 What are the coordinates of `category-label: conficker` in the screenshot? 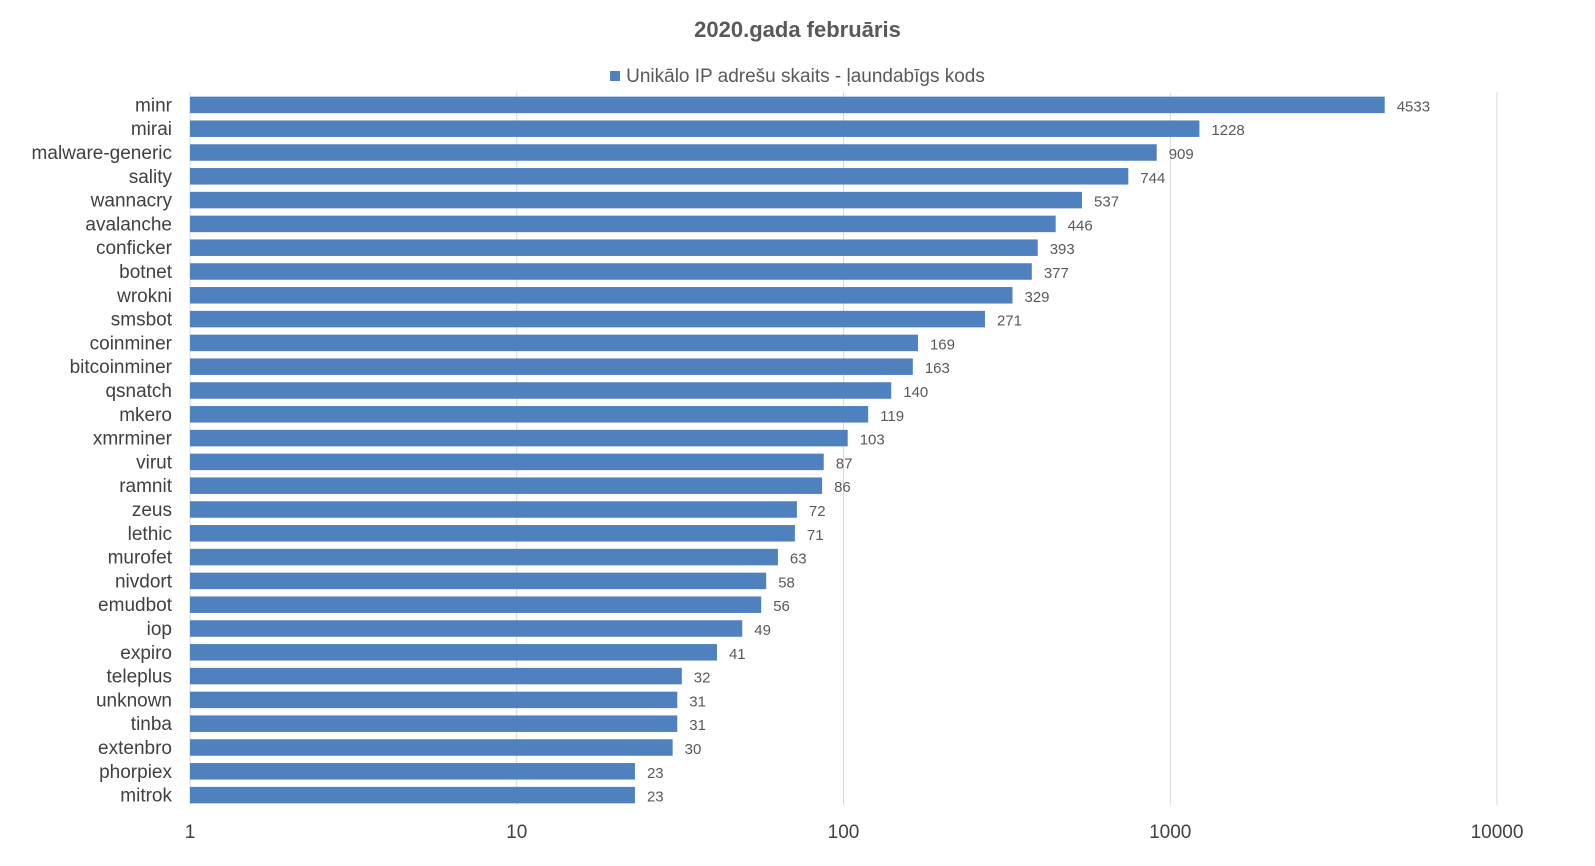 It's located at (134, 248).